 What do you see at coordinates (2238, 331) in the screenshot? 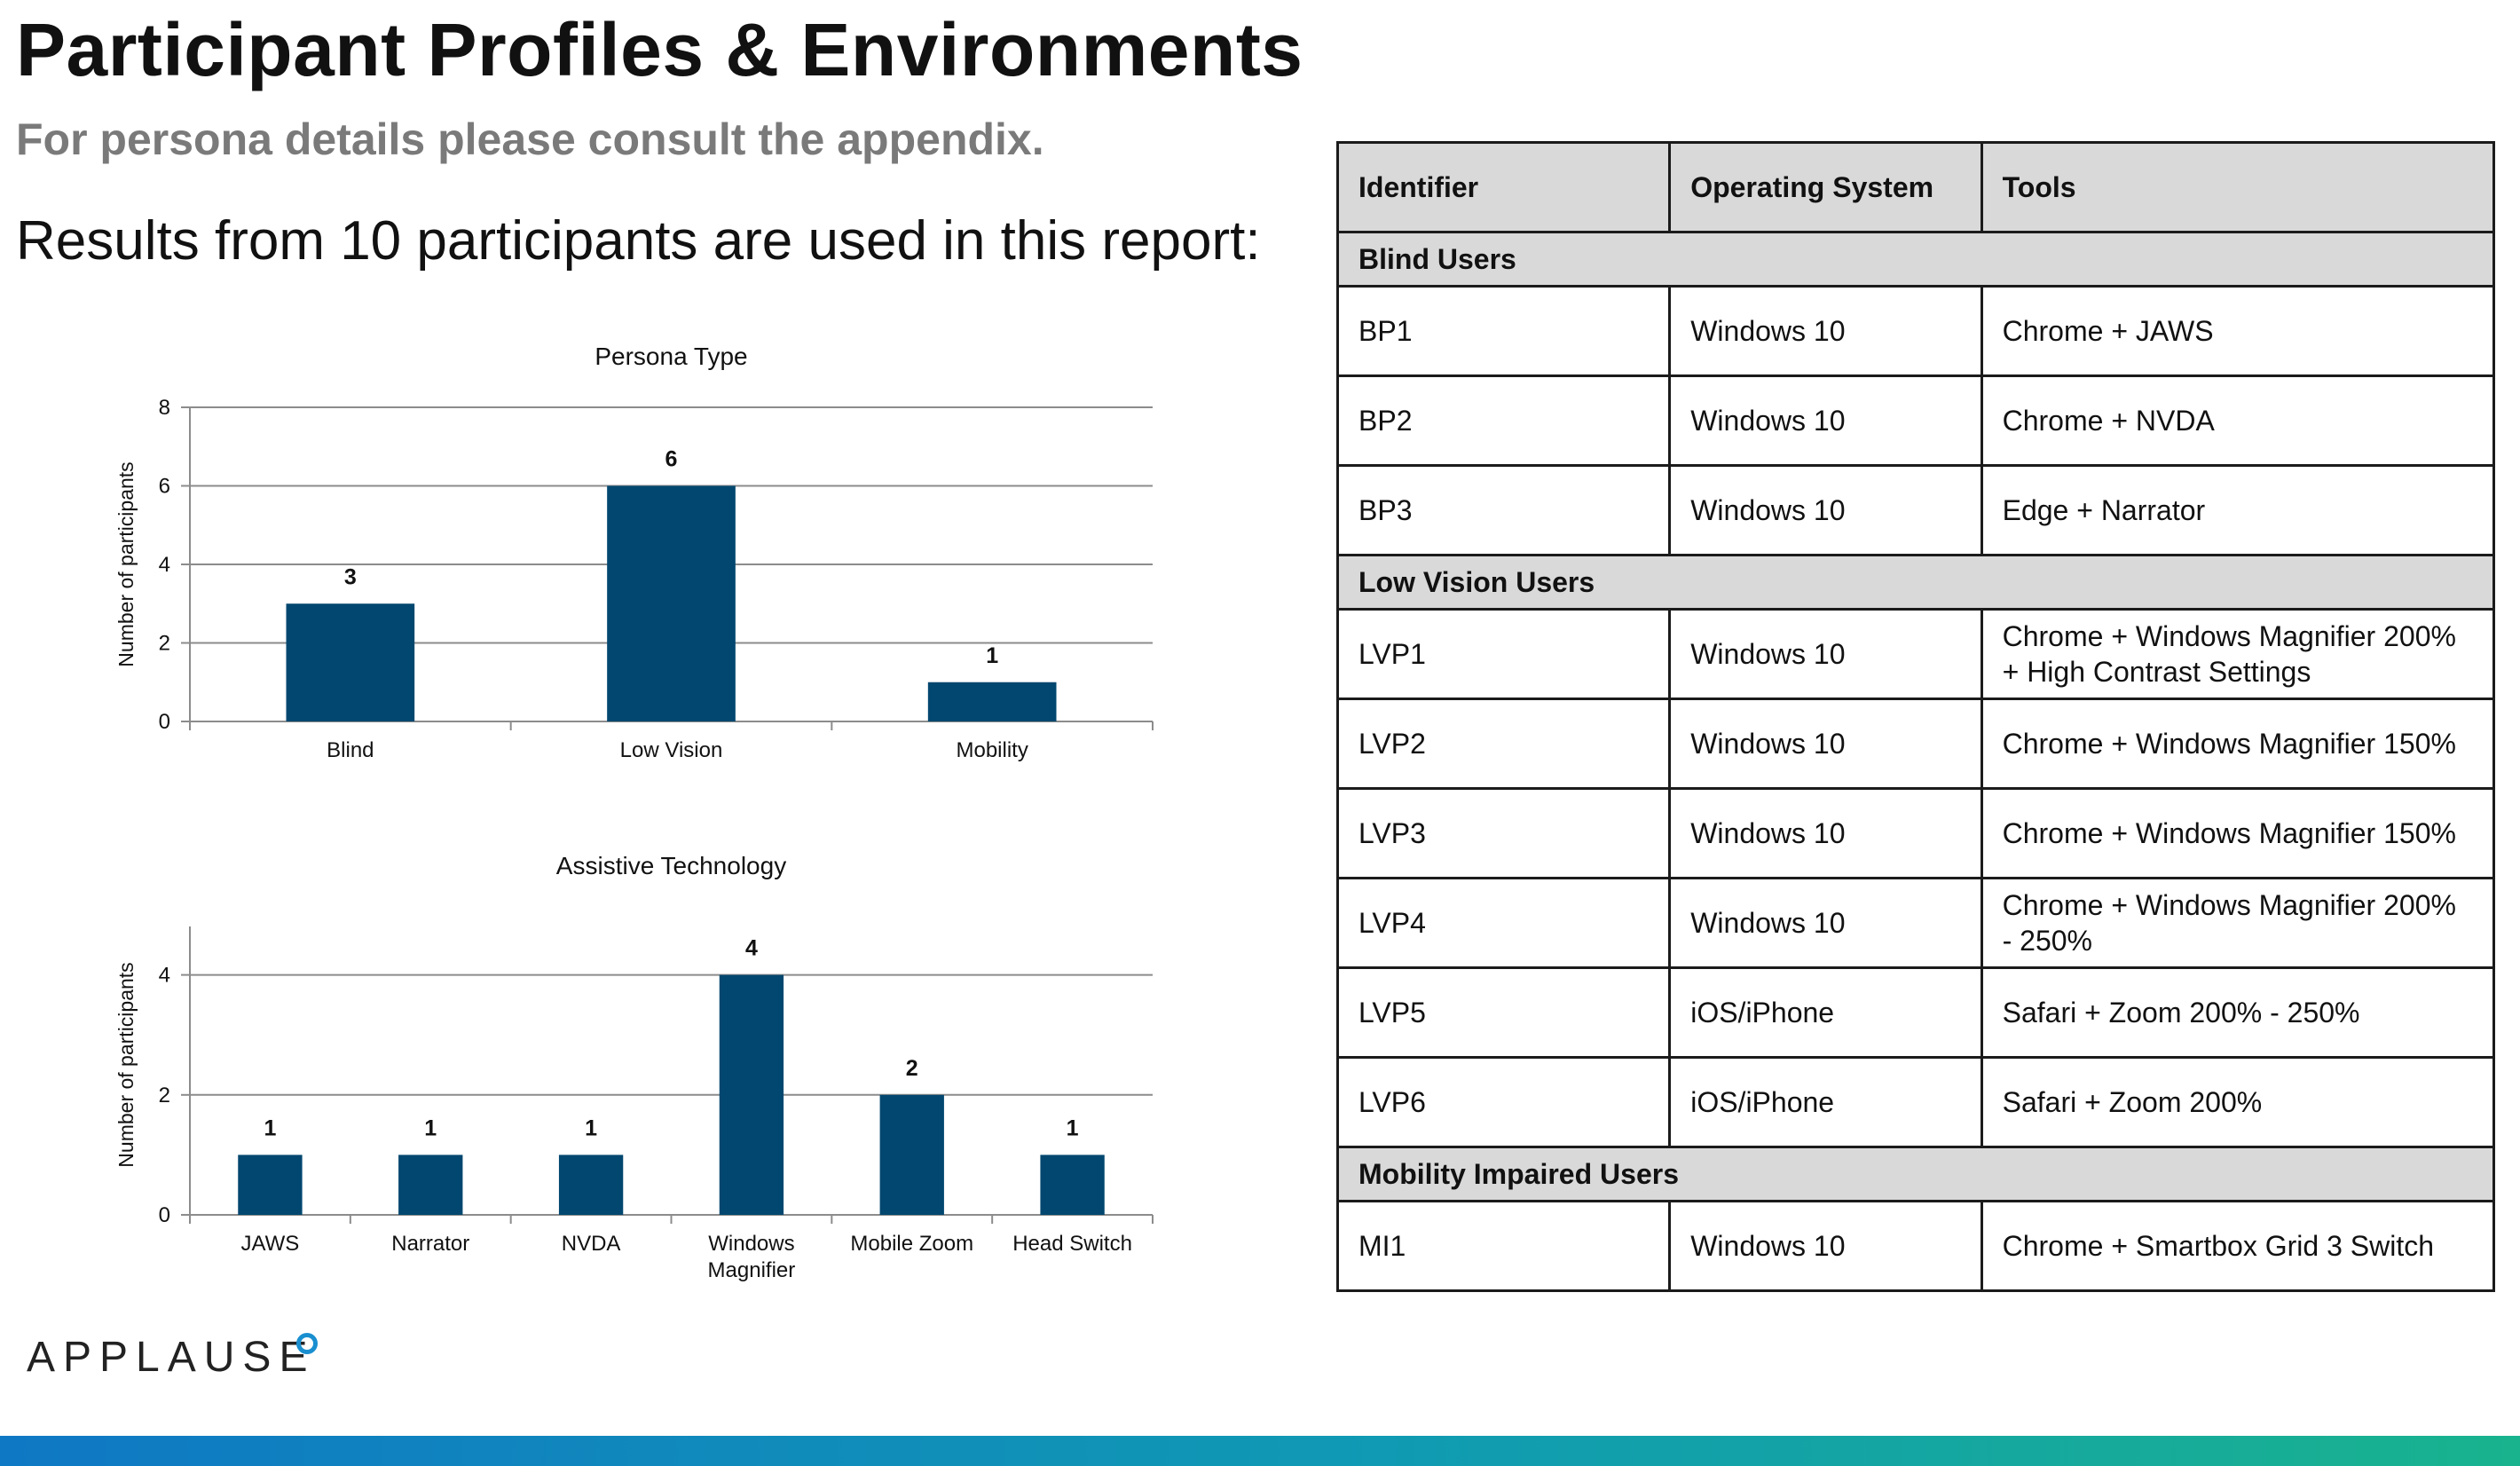
I see `tools-cell: Chrome + JAWS` at bounding box center [2238, 331].